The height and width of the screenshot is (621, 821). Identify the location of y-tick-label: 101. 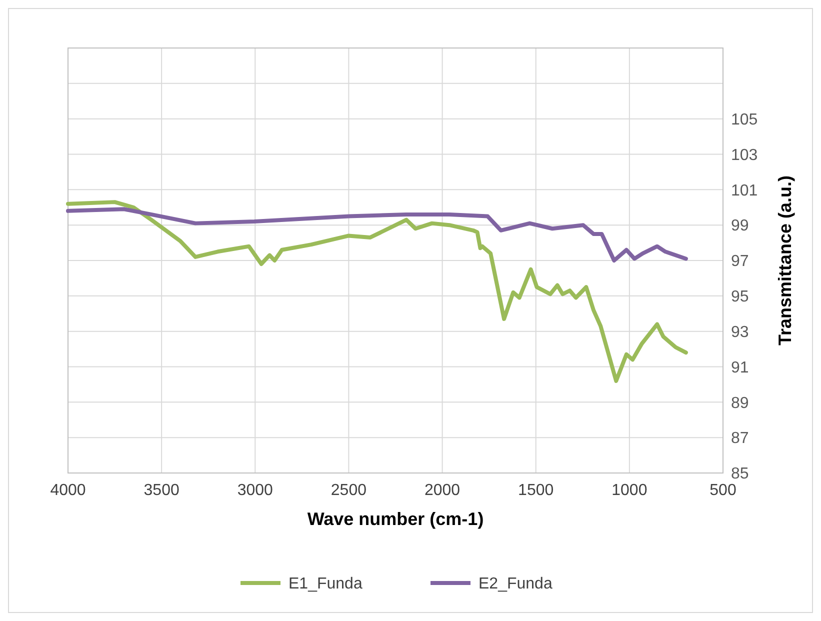
(744, 191).